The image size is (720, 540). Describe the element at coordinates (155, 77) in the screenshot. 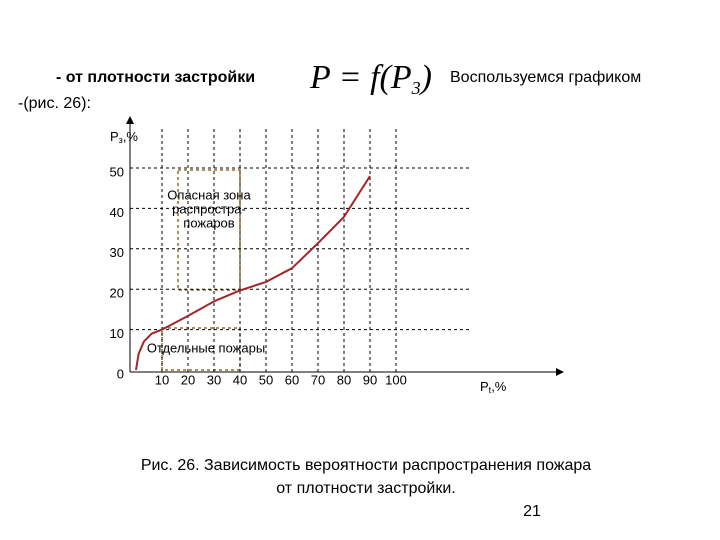

I see `lead-text: - от плотности застройки` at that location.